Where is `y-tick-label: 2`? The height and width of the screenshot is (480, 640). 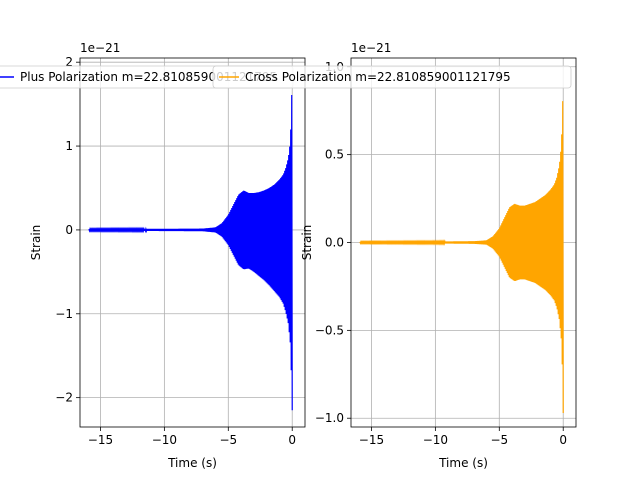 y-tick-label: 2 is located at coordinates (69, 62).